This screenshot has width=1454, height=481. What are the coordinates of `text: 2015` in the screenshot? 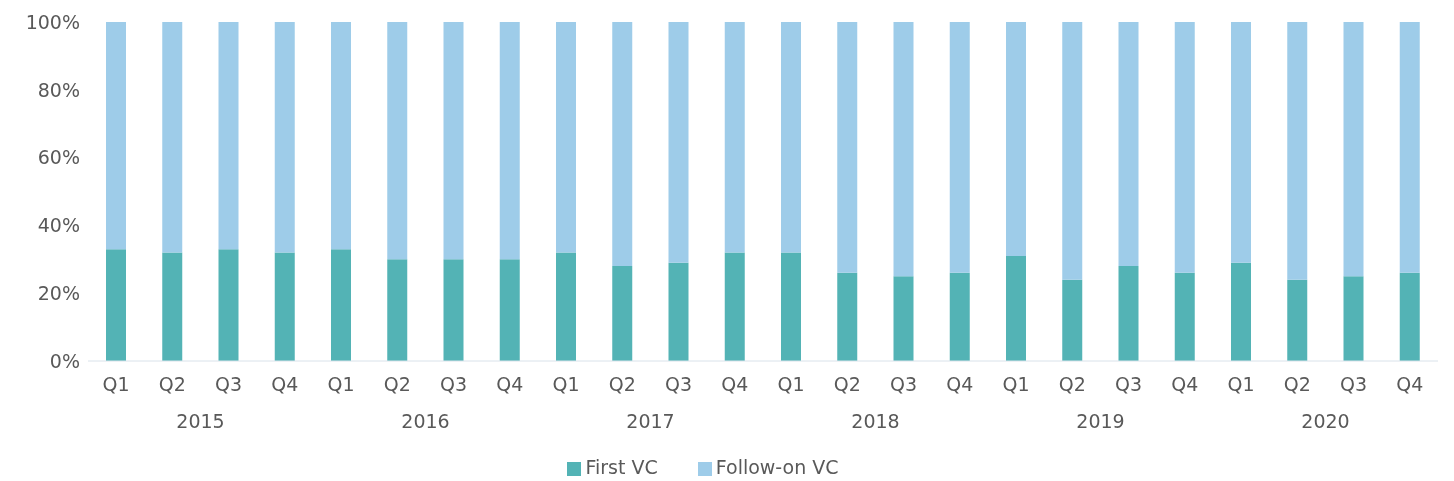 It's located at (200, 421).